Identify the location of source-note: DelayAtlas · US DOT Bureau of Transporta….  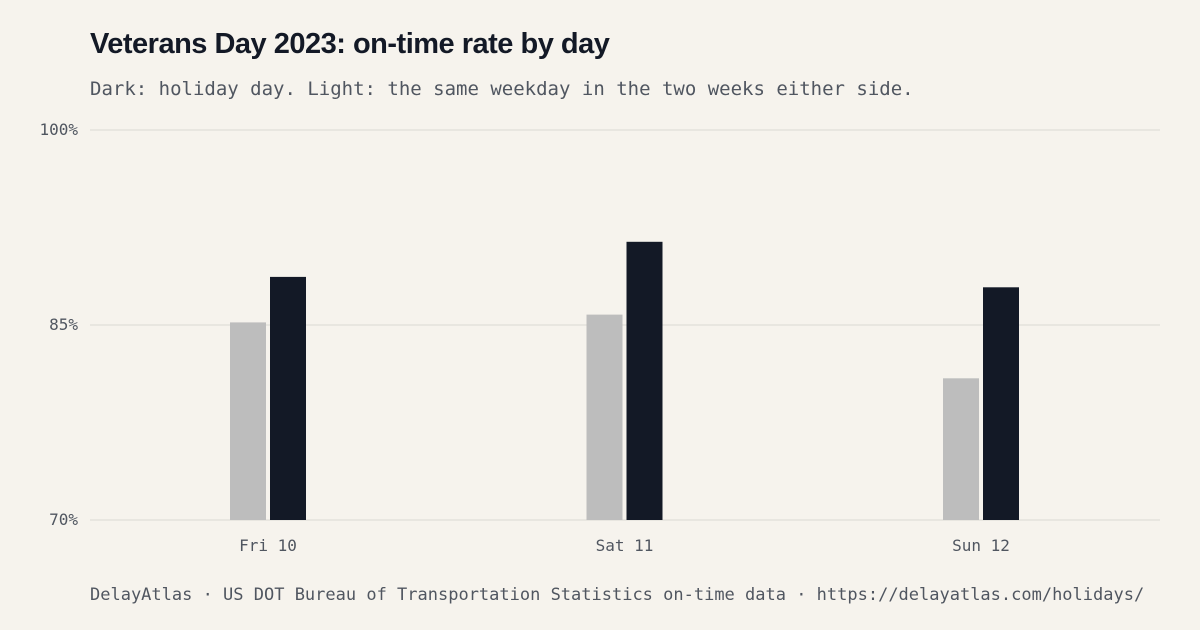
(617, 595).